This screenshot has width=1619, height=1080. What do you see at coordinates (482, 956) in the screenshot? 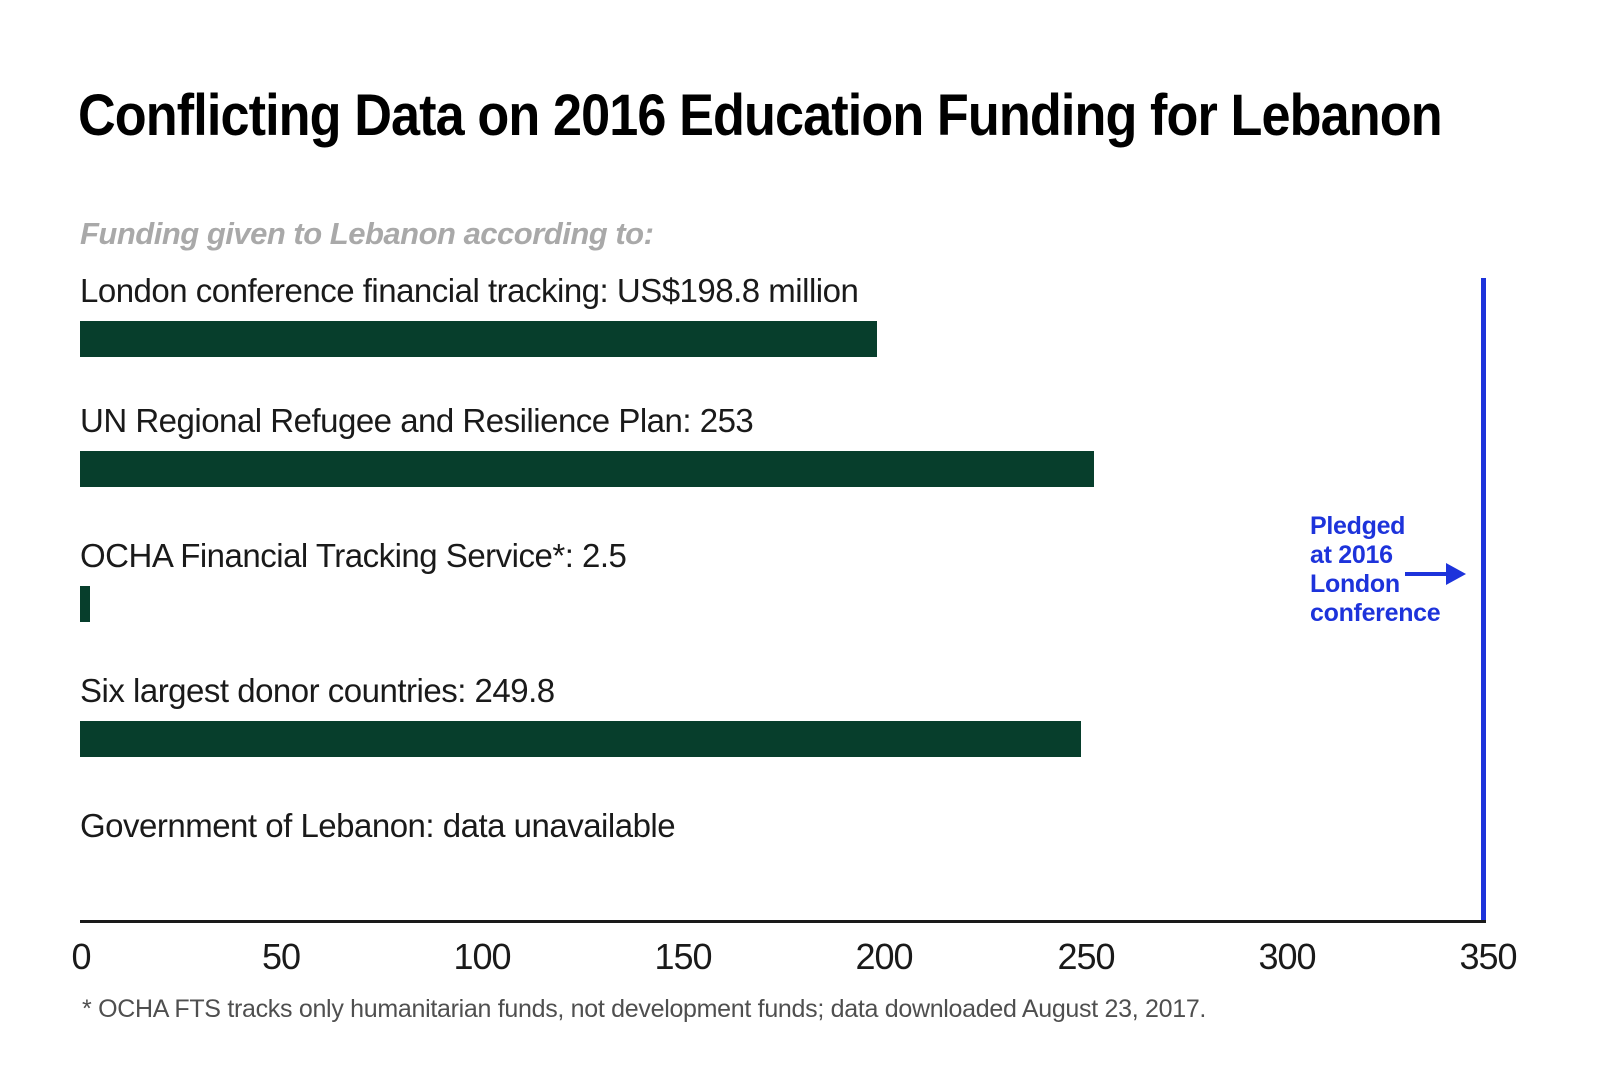
I see `x-axis-tick: 100` at bounding box center [482, 956].